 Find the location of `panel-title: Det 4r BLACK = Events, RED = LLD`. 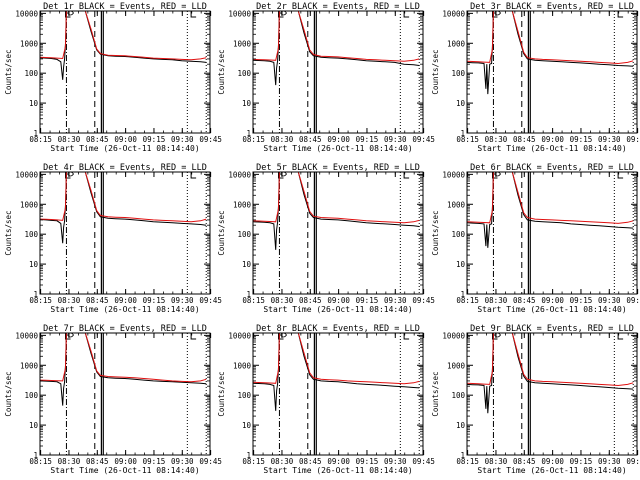

panel-title: Det 4r BLACK = Events, RED = LLD is located at coordinates (125, 168).